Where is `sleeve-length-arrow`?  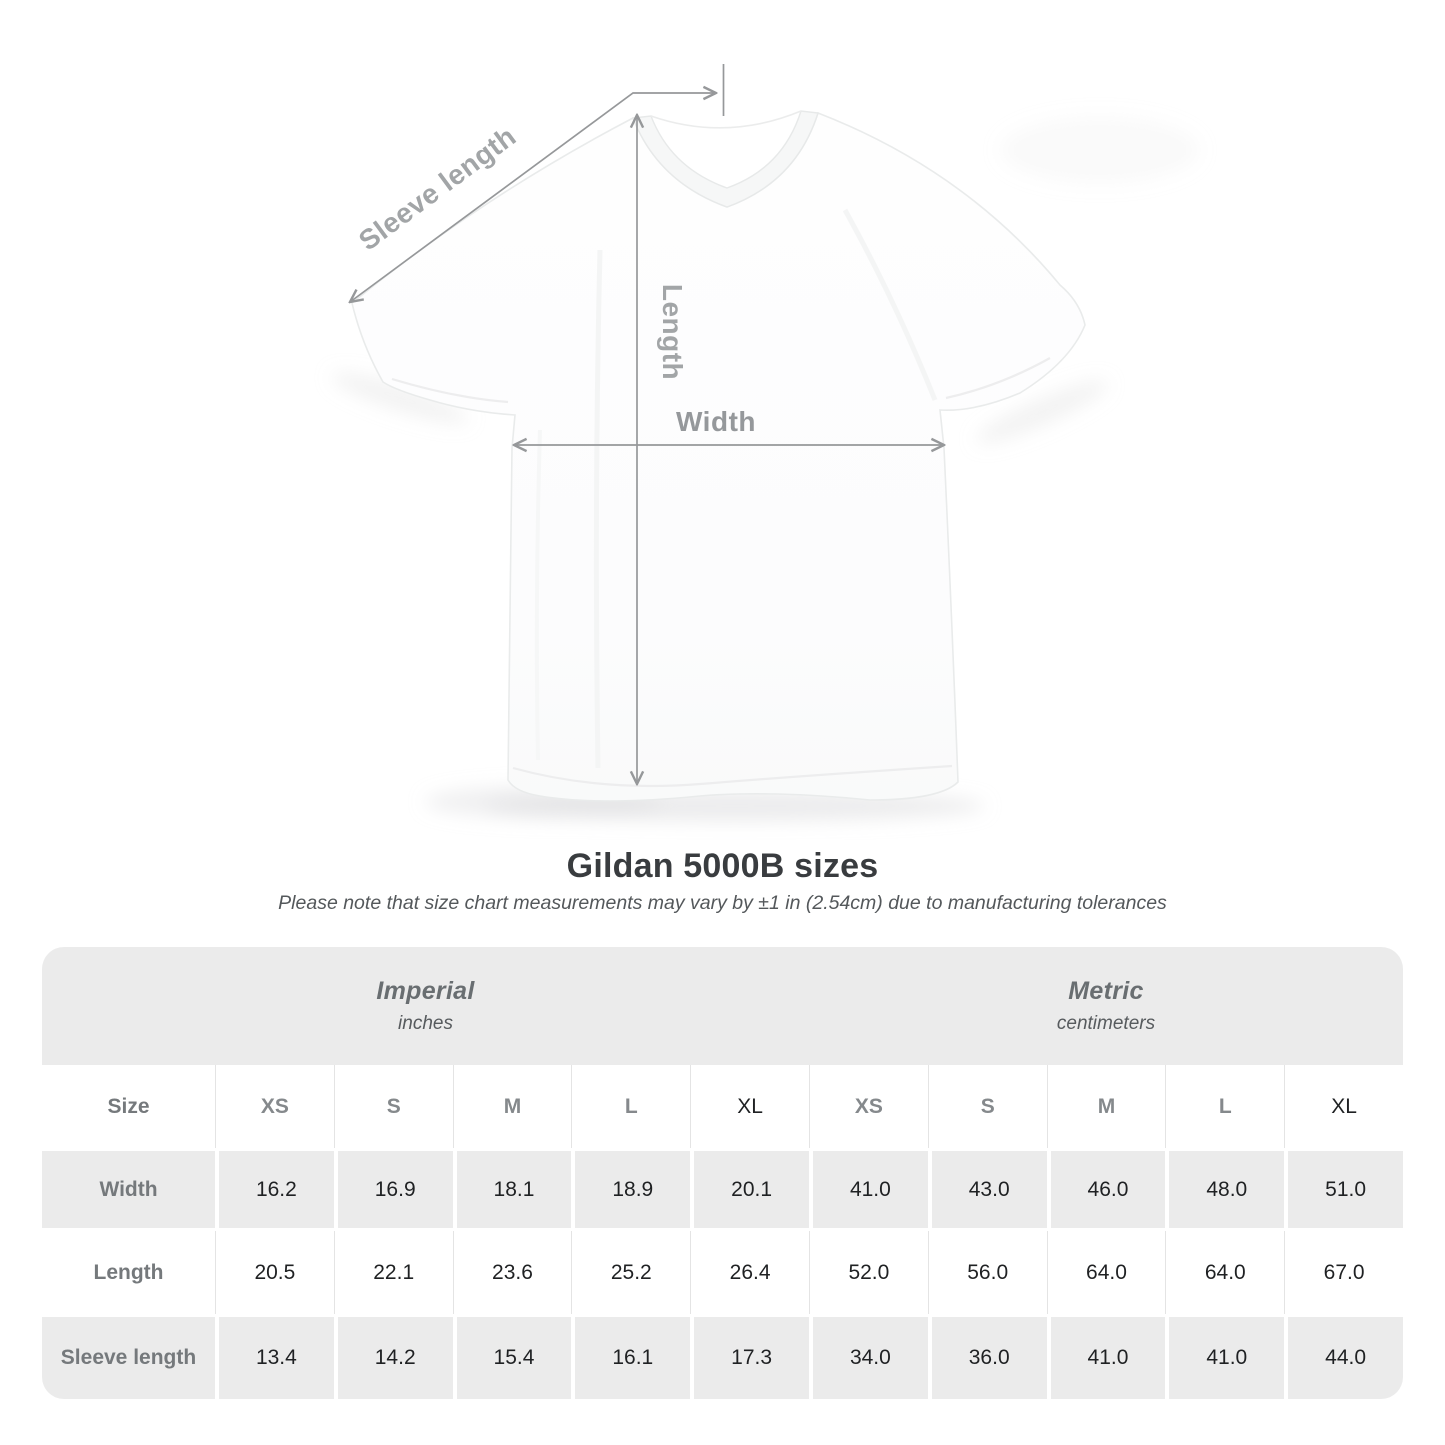
sleeve-length-arrow is located at coordinates (533, 197).